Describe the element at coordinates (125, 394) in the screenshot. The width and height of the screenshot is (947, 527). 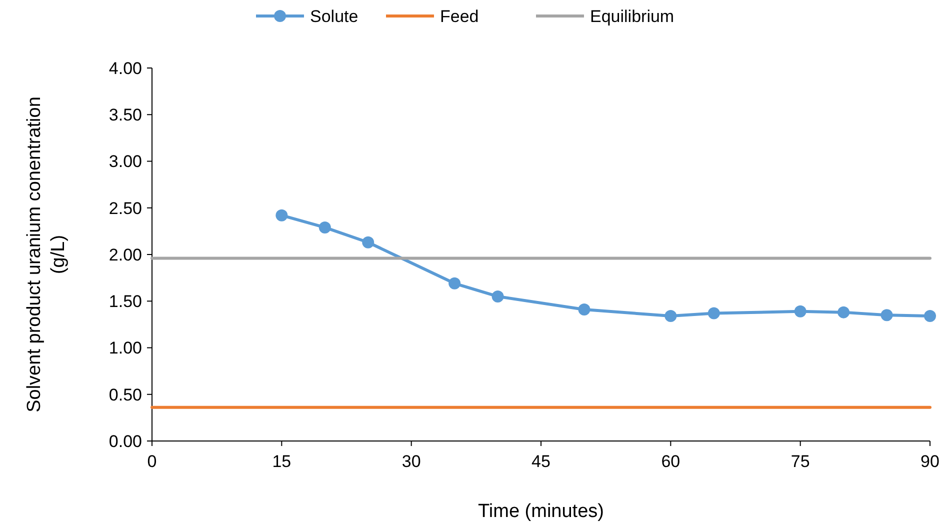
I see `y-tick-label: 0.50` at that location.